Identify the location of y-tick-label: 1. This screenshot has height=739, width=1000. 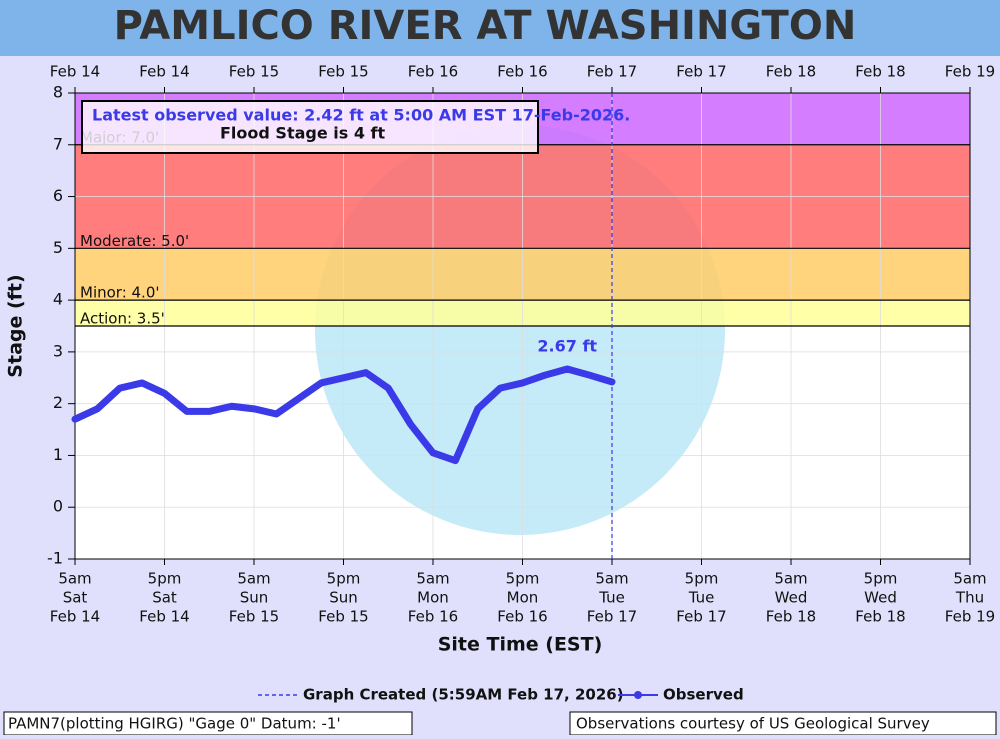
(58, 454).